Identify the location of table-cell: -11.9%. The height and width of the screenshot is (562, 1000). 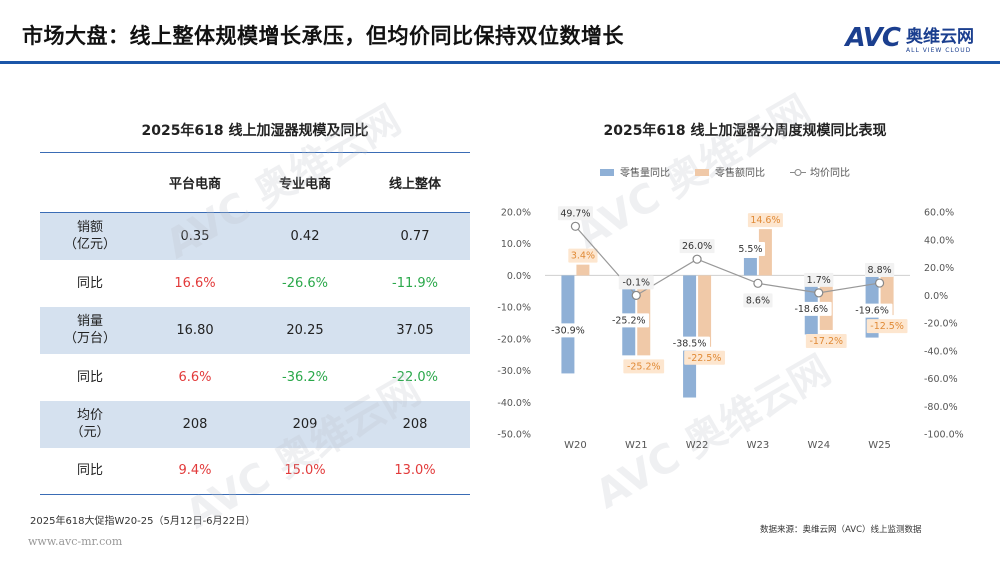
(415, 283).